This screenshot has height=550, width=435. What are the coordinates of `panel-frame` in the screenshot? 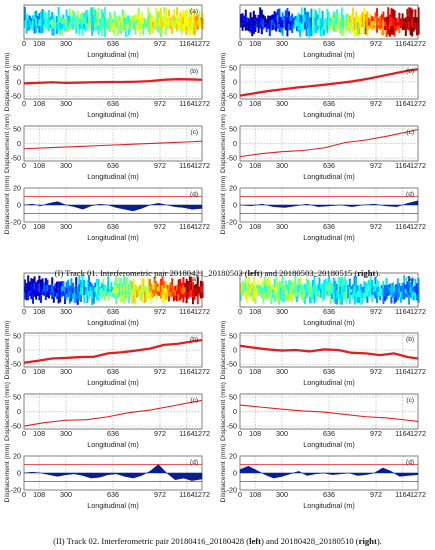 It's located at (329, 290).